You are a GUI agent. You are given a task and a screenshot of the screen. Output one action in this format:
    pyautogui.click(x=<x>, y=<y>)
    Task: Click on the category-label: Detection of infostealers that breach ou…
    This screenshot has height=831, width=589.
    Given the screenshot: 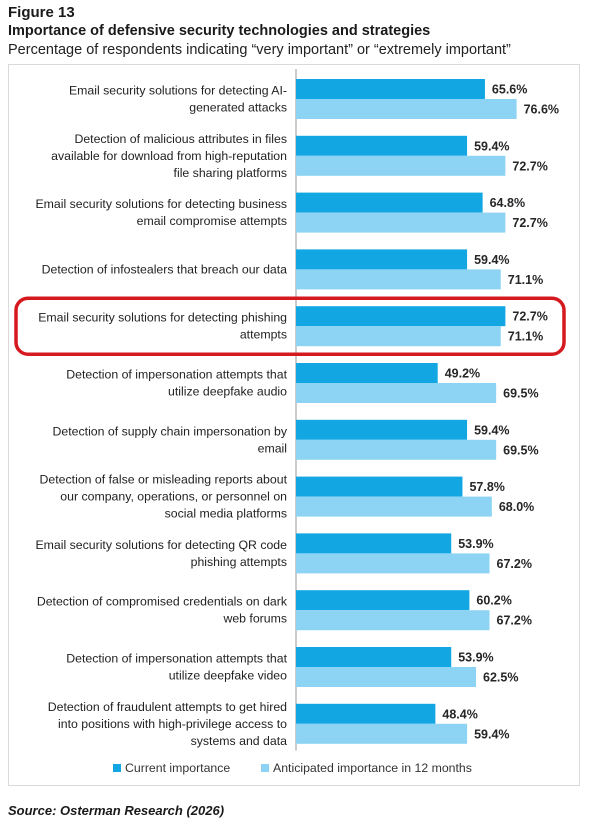 What is the action you would take?
    pyautogui.click(x=165, y=269)
    